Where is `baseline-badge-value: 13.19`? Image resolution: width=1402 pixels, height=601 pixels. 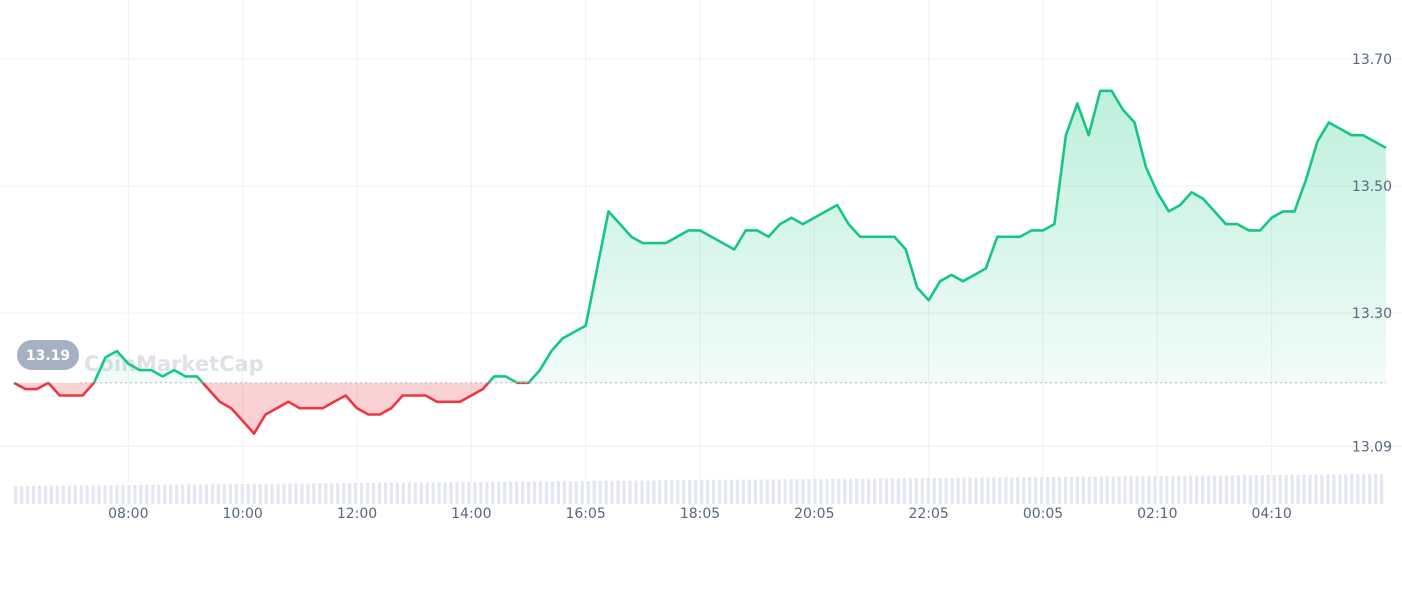
baseline-badge-value: 13.19 is located at coordinates (48, 356).